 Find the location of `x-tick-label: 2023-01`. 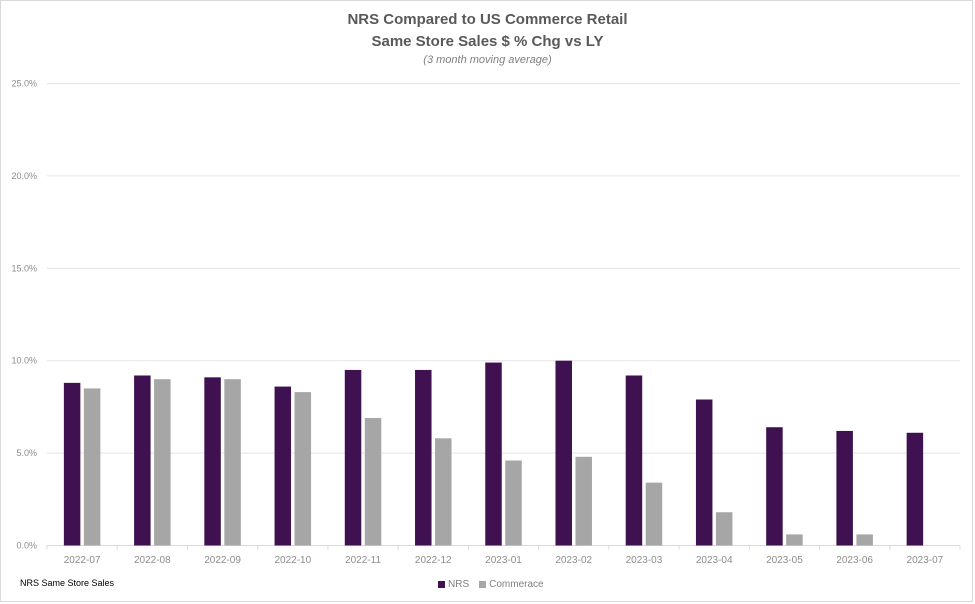

x-tick-label: 2023-01 is located at coordinates (503, 560).